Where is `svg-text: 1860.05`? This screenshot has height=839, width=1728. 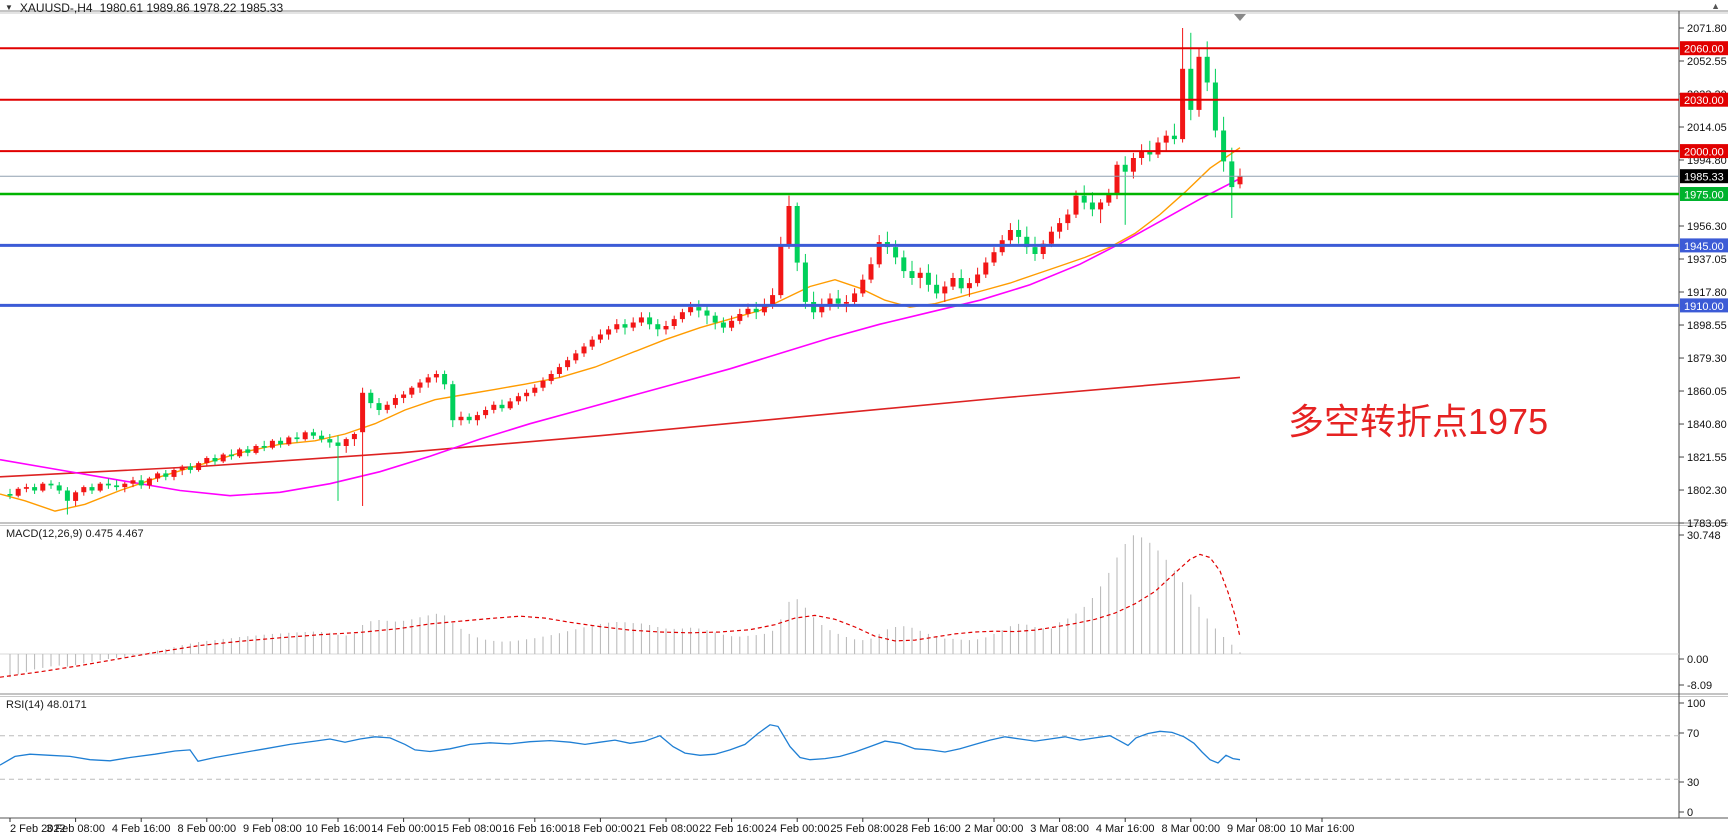 svg-text: 1860.05 is located at coordinates (1707, 392).